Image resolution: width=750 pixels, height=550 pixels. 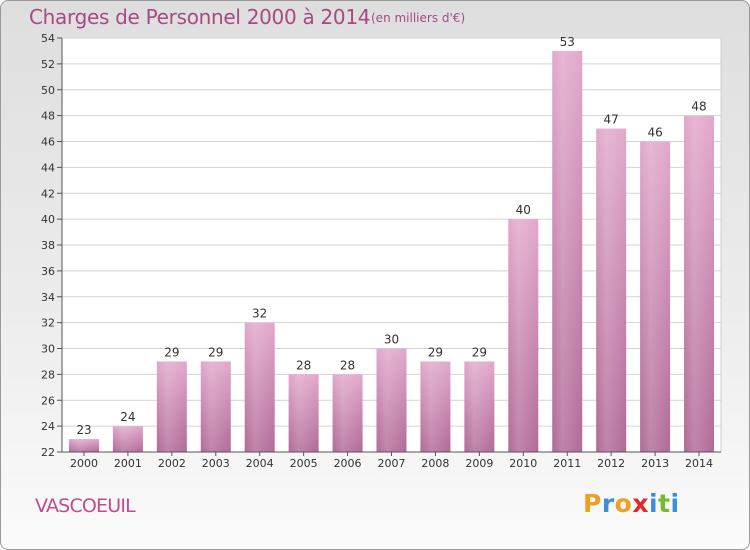 What do you see at coordinates (523, 463) in the screenshot?
I see `x-tick-label: 2010` at bounding box center [523, 463].